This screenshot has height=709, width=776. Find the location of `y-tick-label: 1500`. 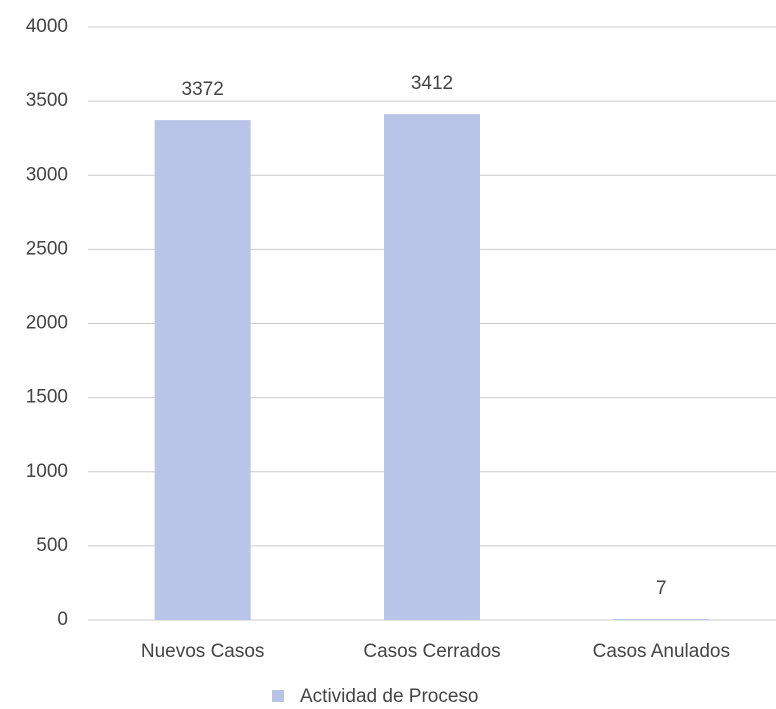

y-tick-label: 1500 is located at coordinates (47, 397).